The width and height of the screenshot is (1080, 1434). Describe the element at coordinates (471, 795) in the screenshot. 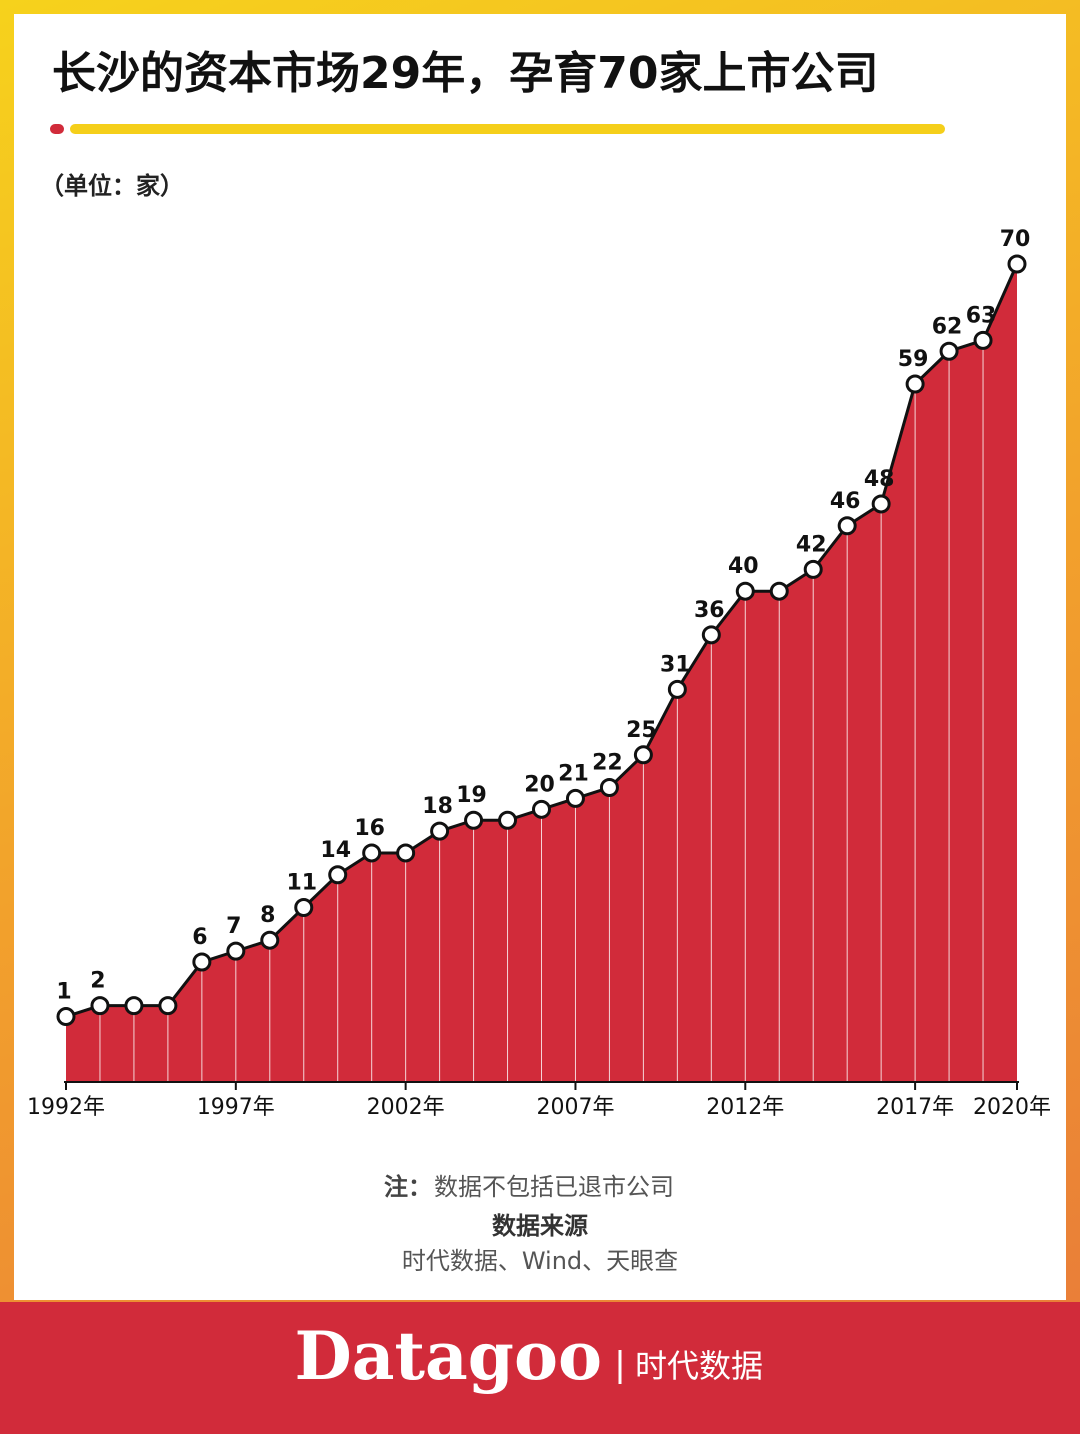

I see `value-label: 19` at that location.